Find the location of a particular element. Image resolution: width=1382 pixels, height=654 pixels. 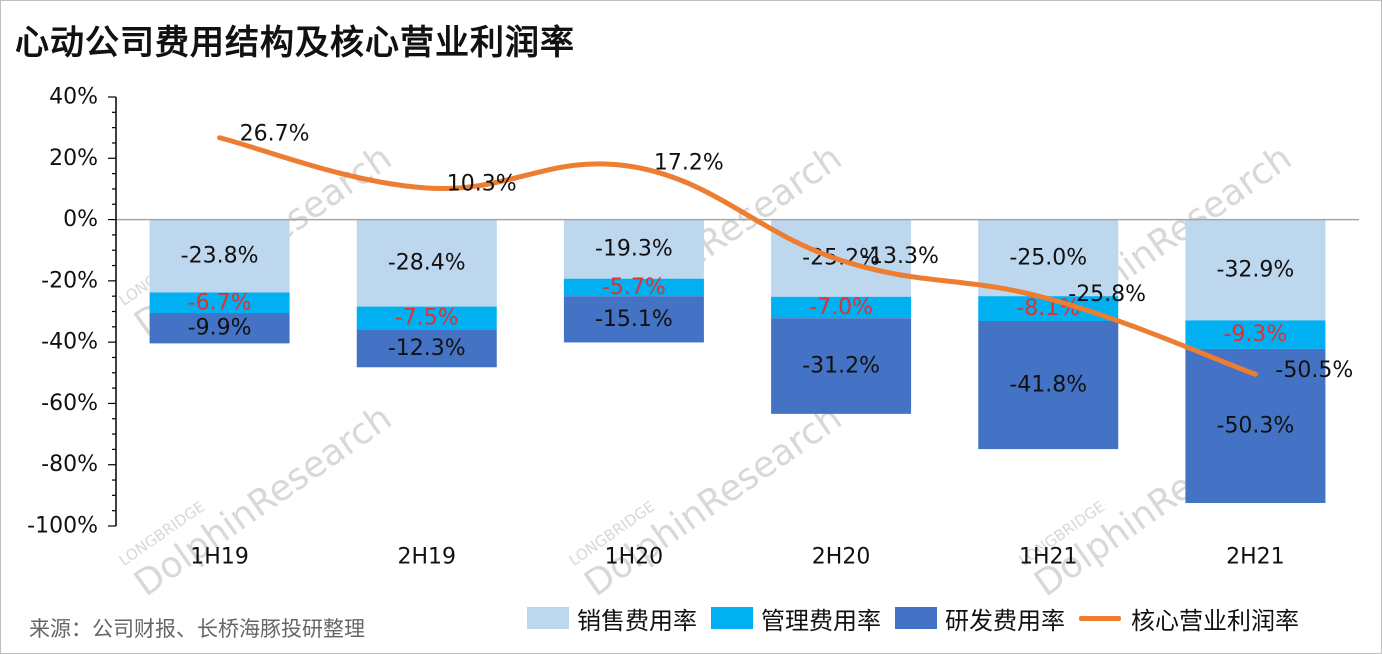

legend-label-rnd: 研发费用率 is located at coordinates (1005, 620).